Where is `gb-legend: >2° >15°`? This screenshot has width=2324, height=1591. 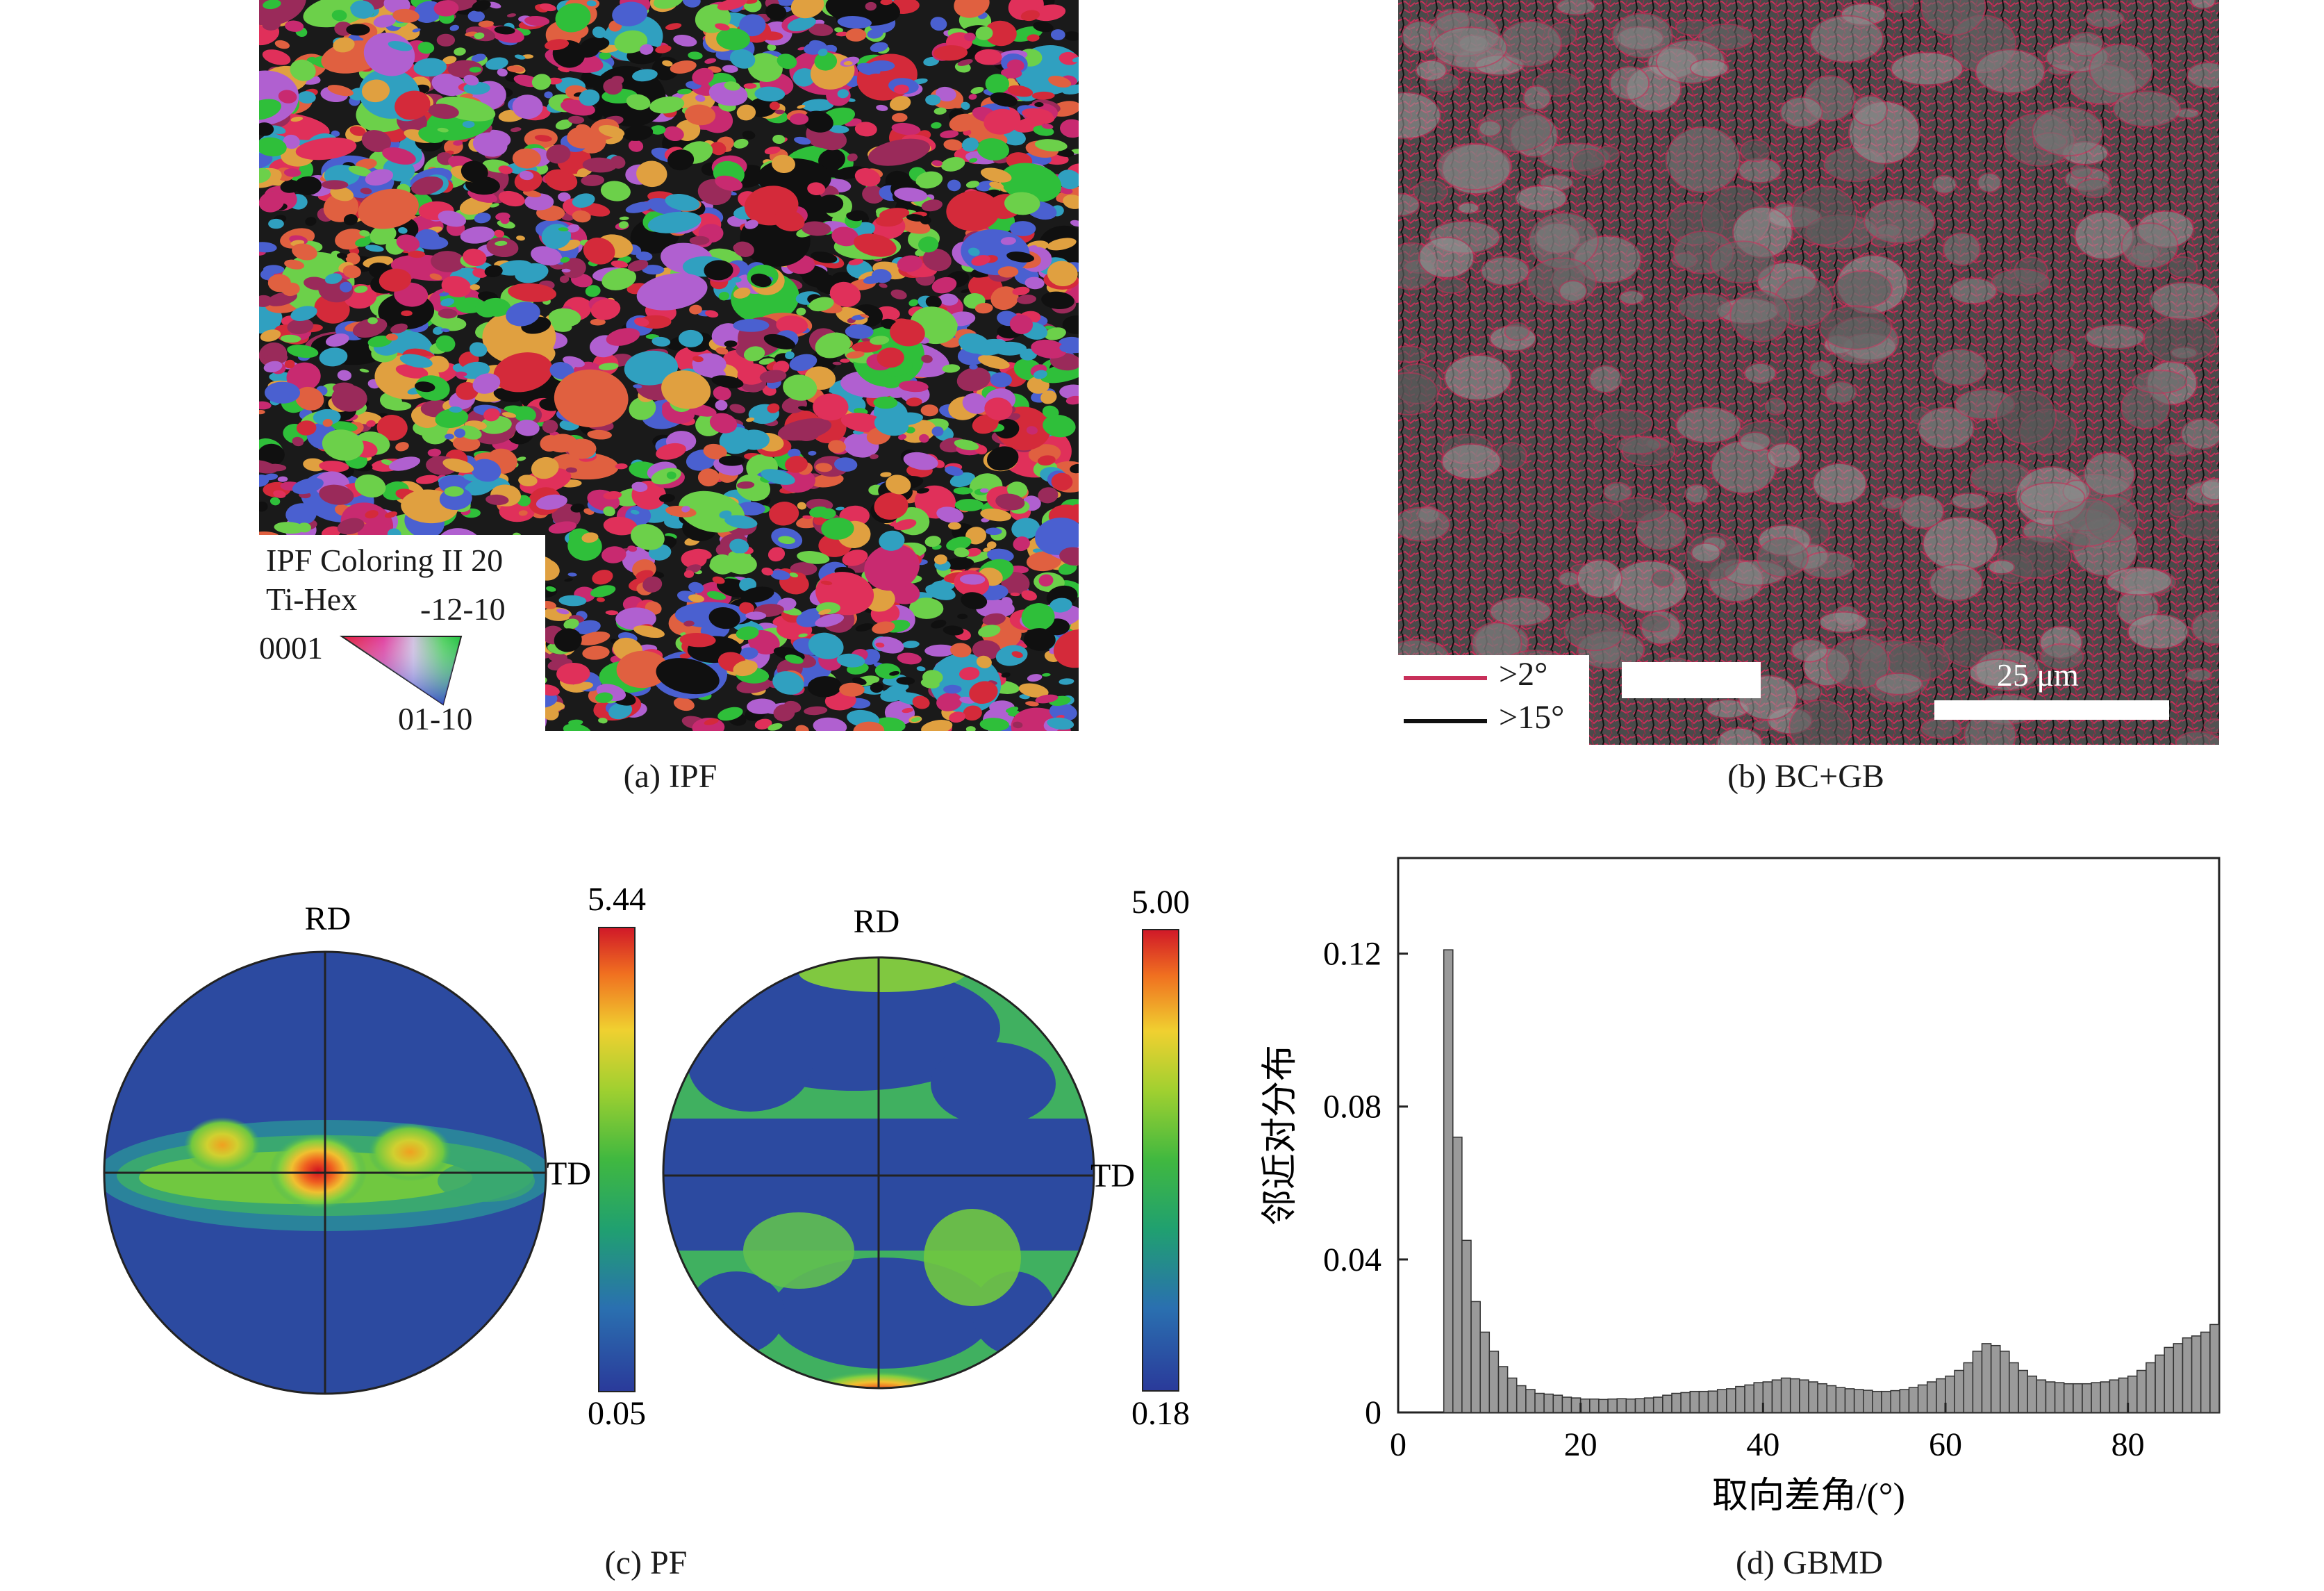
gb-legend: >2° >15° is located at coordinates (1493, 700).